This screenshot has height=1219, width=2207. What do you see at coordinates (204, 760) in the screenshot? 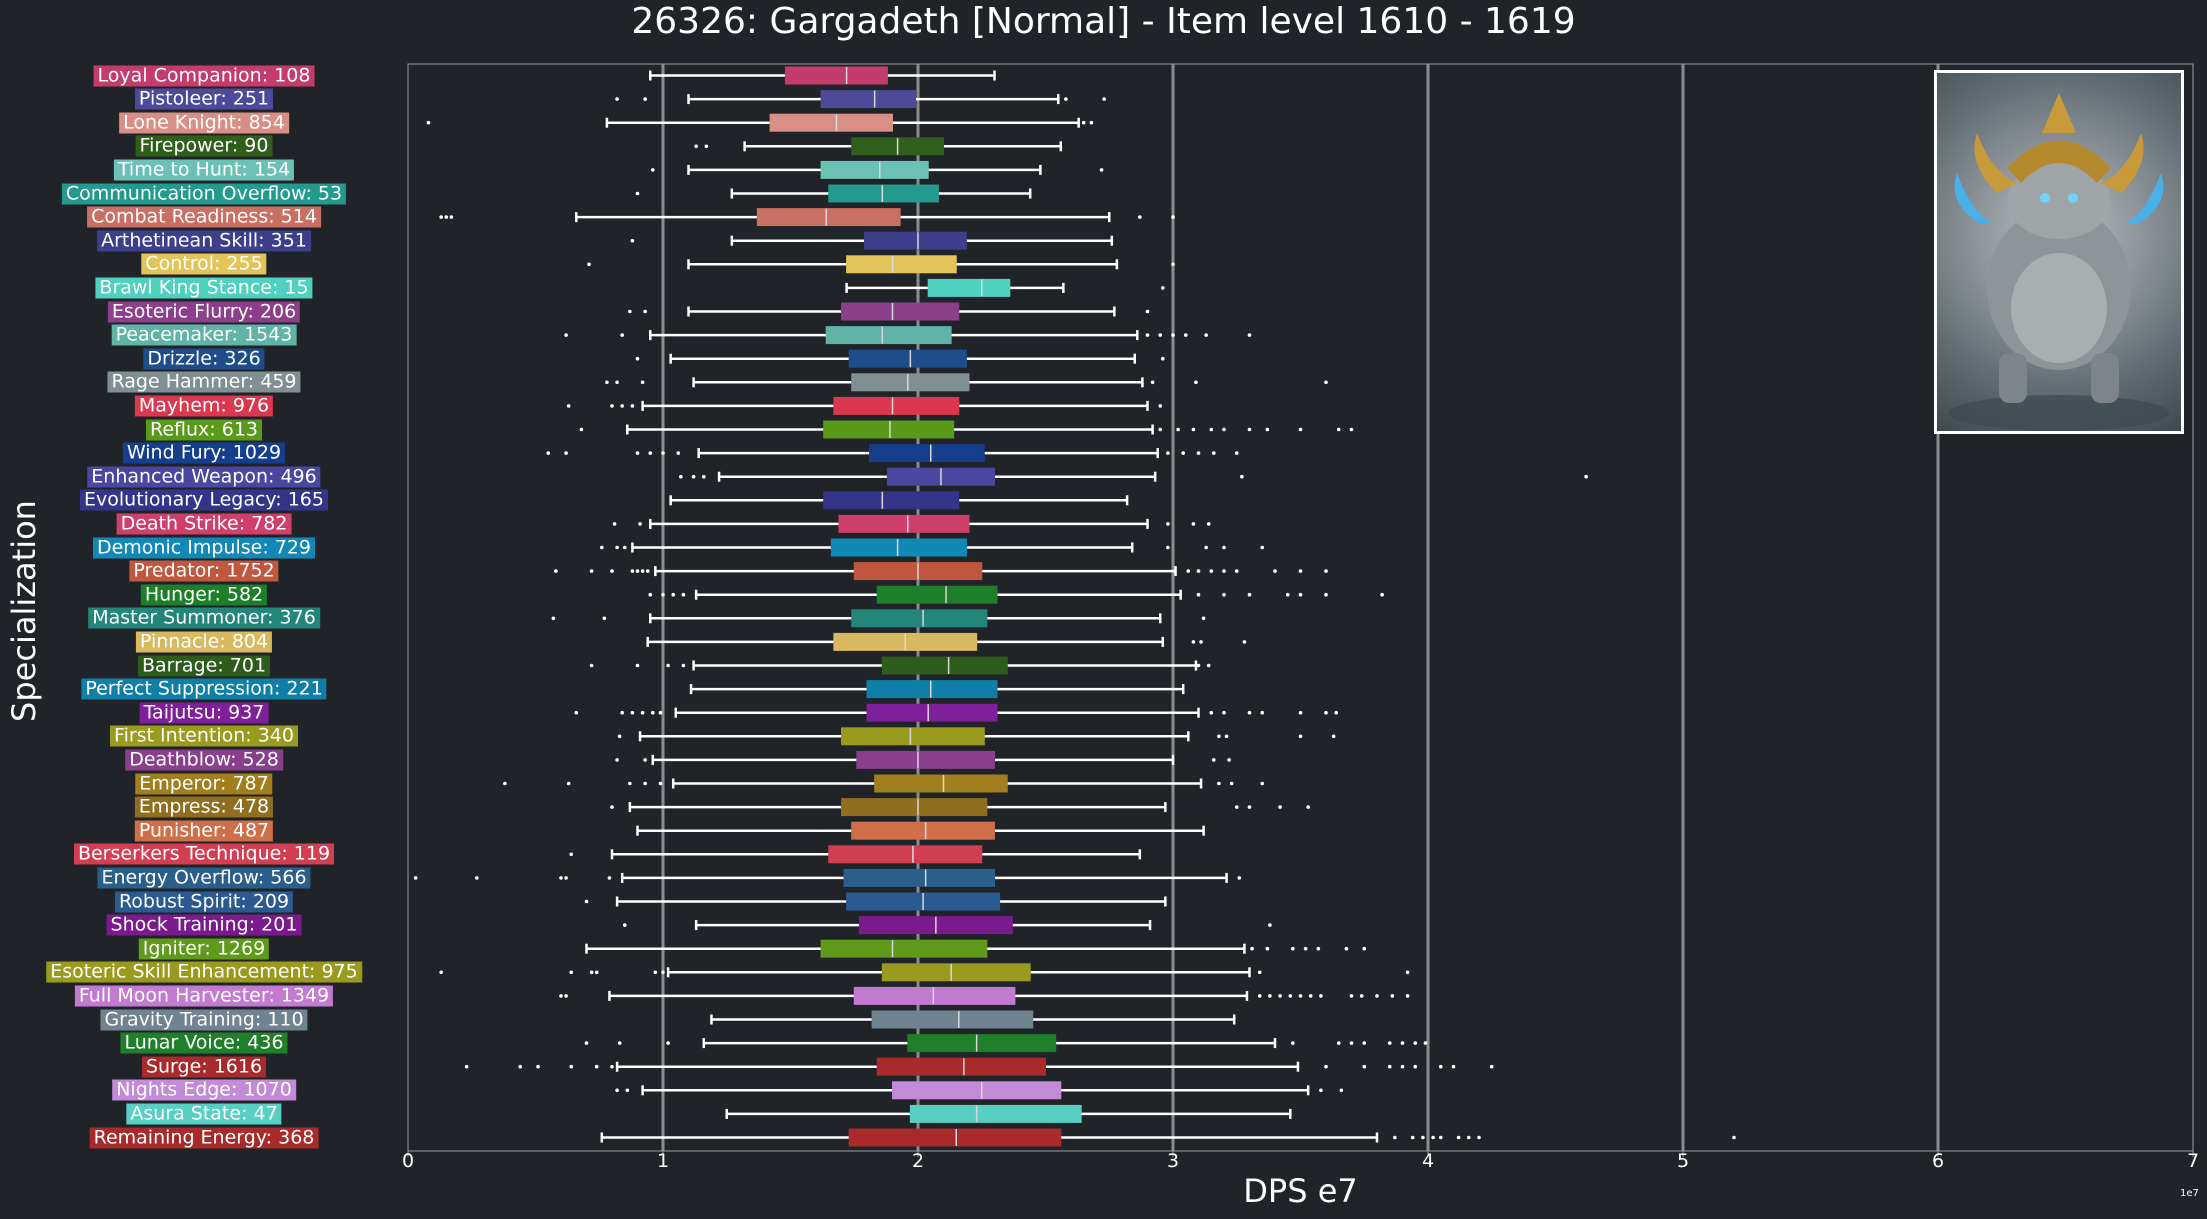
I see `specialization-label: Deathblow: 528` at bounding box center [204, 760].